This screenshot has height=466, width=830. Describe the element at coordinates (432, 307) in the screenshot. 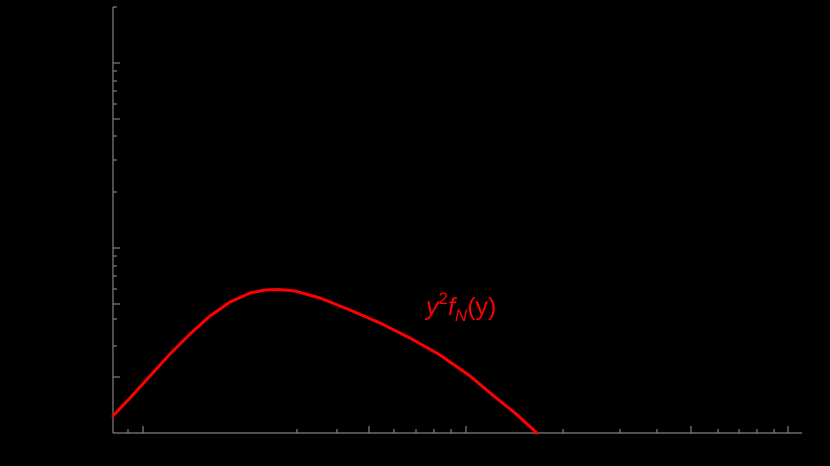

I see `label-base: y` at that location.